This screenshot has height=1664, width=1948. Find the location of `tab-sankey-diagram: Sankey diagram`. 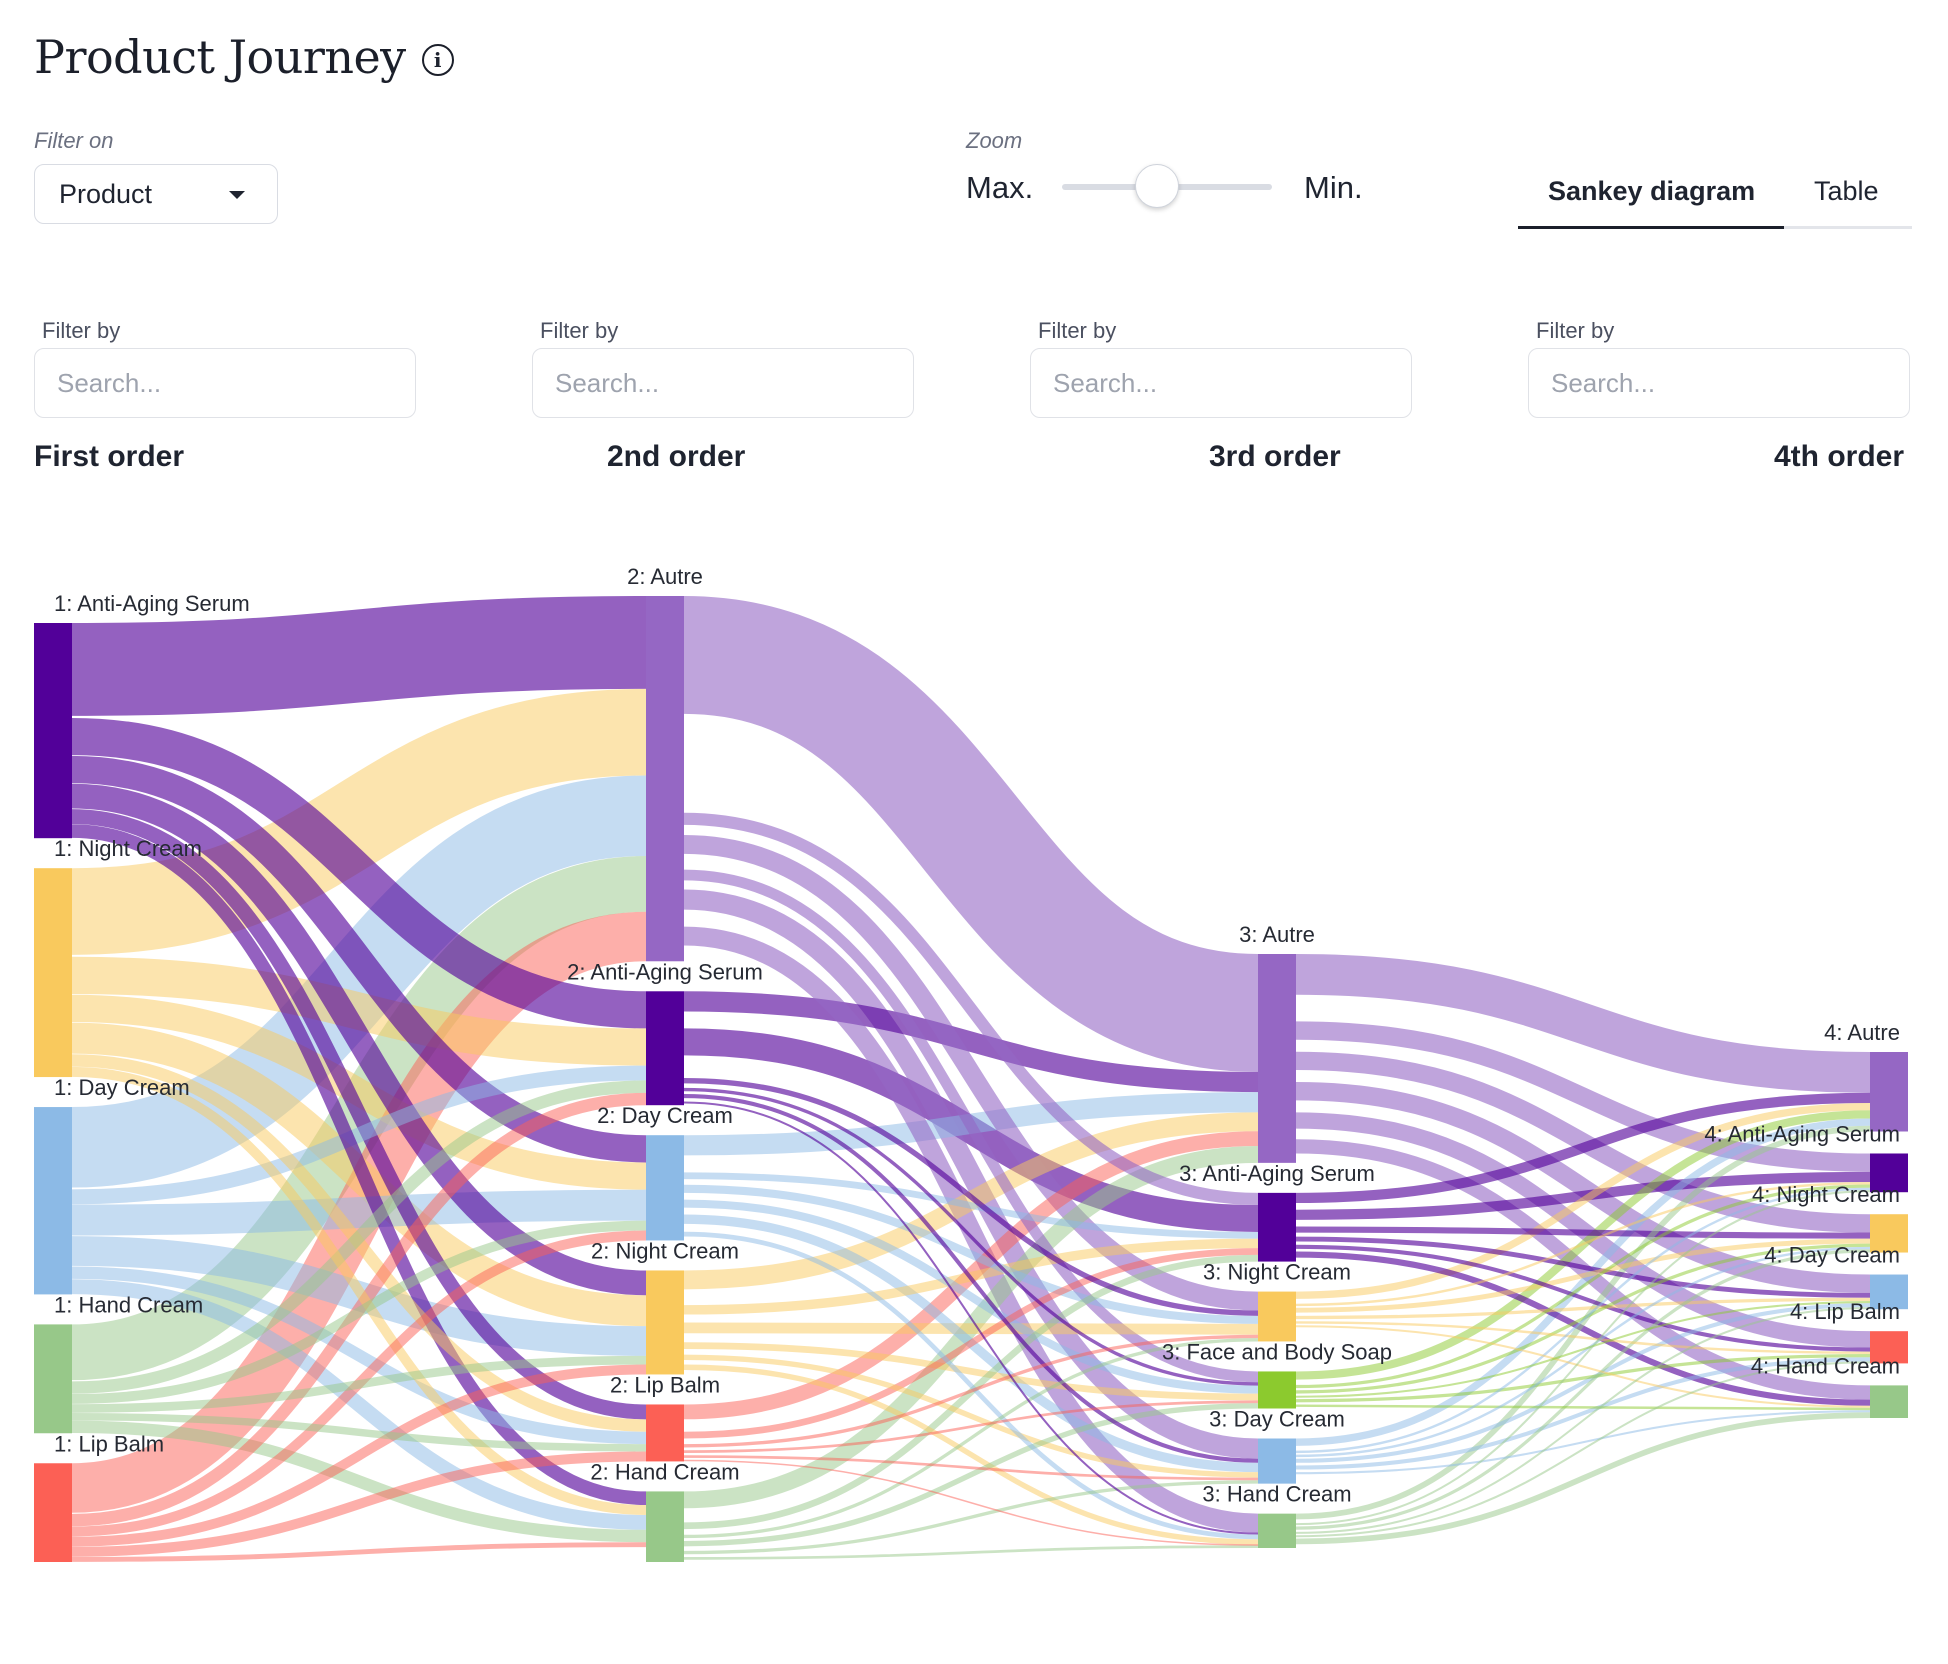

tab-sankey-diagram: Sankey diagram is located at coordinates (1652, 191).